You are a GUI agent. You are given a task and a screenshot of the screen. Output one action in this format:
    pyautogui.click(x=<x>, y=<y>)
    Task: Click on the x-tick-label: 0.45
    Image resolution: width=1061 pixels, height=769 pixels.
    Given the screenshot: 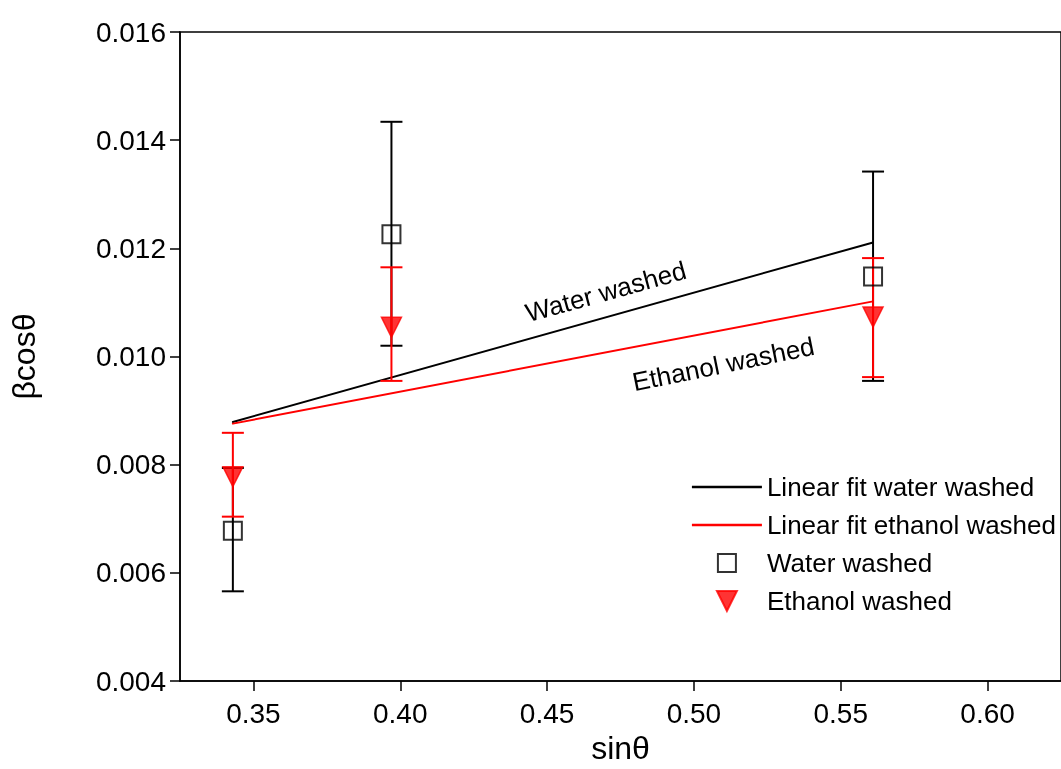 What is the action you would take?
    pyautogui.click(x=547, y=713)
    